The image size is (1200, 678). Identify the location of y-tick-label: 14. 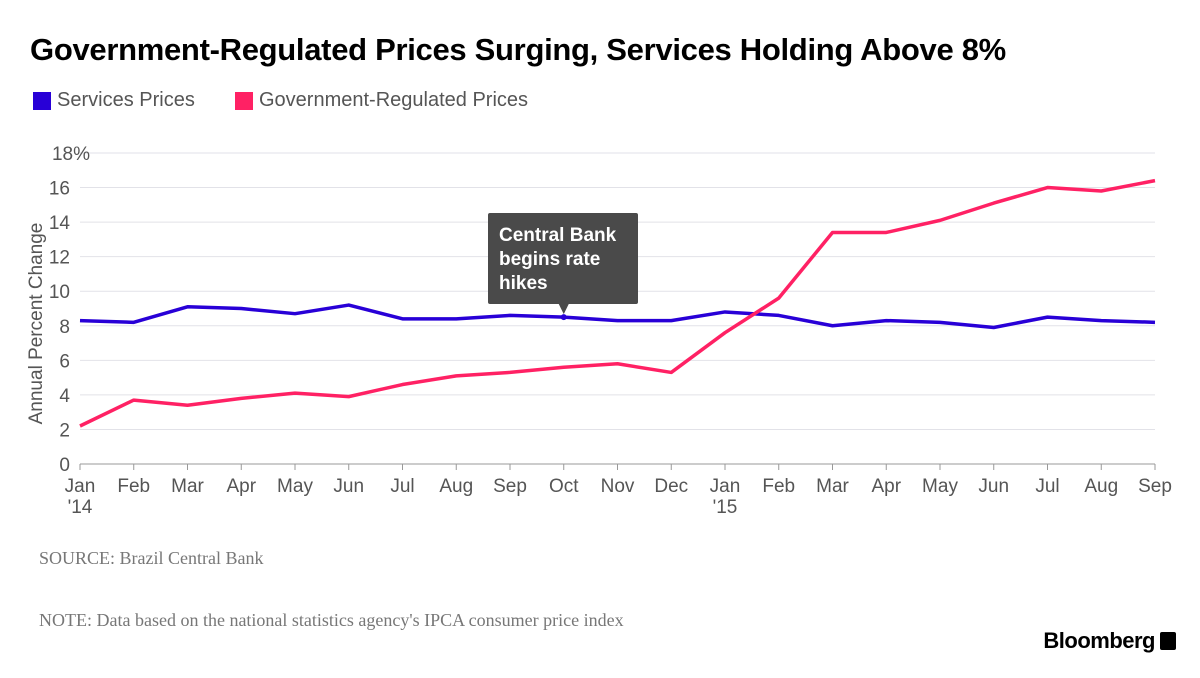
(60, 223).